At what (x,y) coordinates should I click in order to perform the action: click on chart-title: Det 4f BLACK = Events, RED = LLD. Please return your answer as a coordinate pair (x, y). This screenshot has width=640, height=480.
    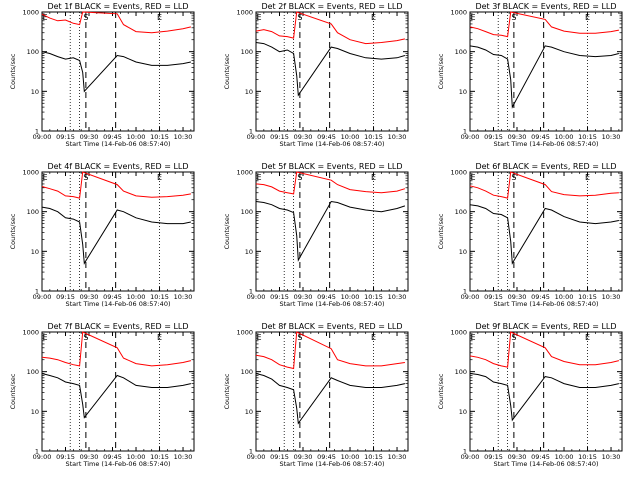
    Looking at the image, I should click on (117, 166).